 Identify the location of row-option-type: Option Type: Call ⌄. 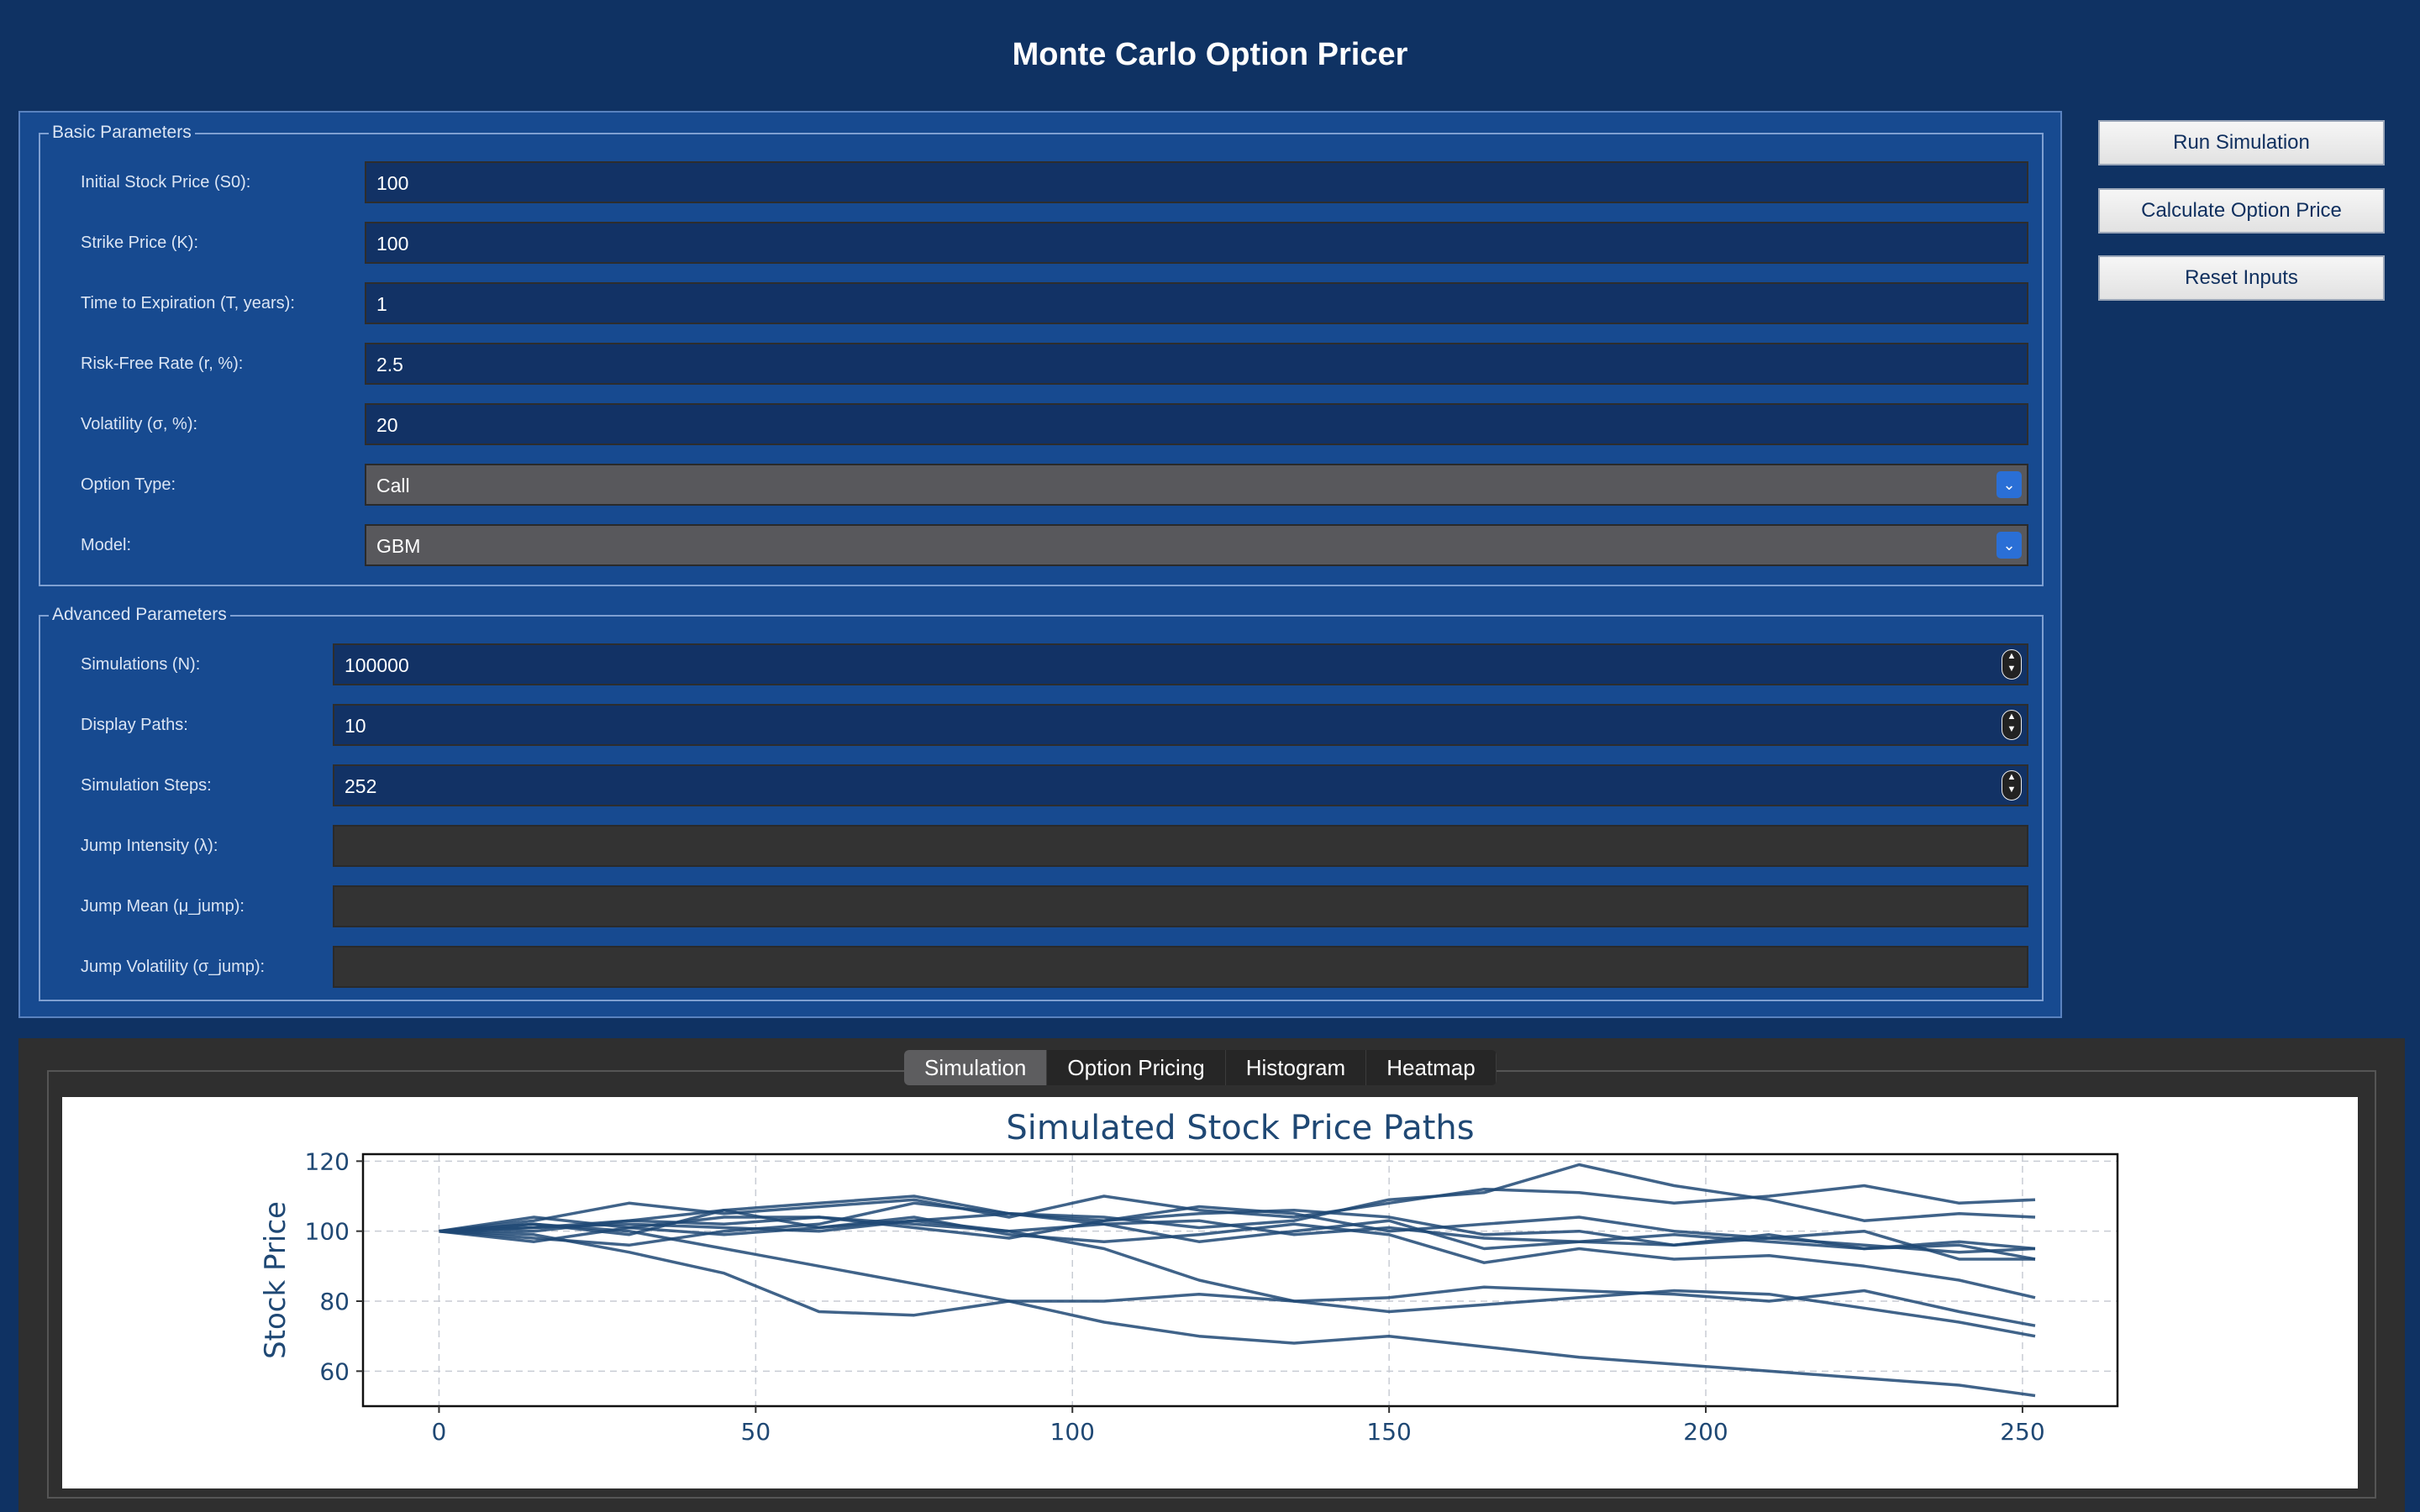
(1041, 485).